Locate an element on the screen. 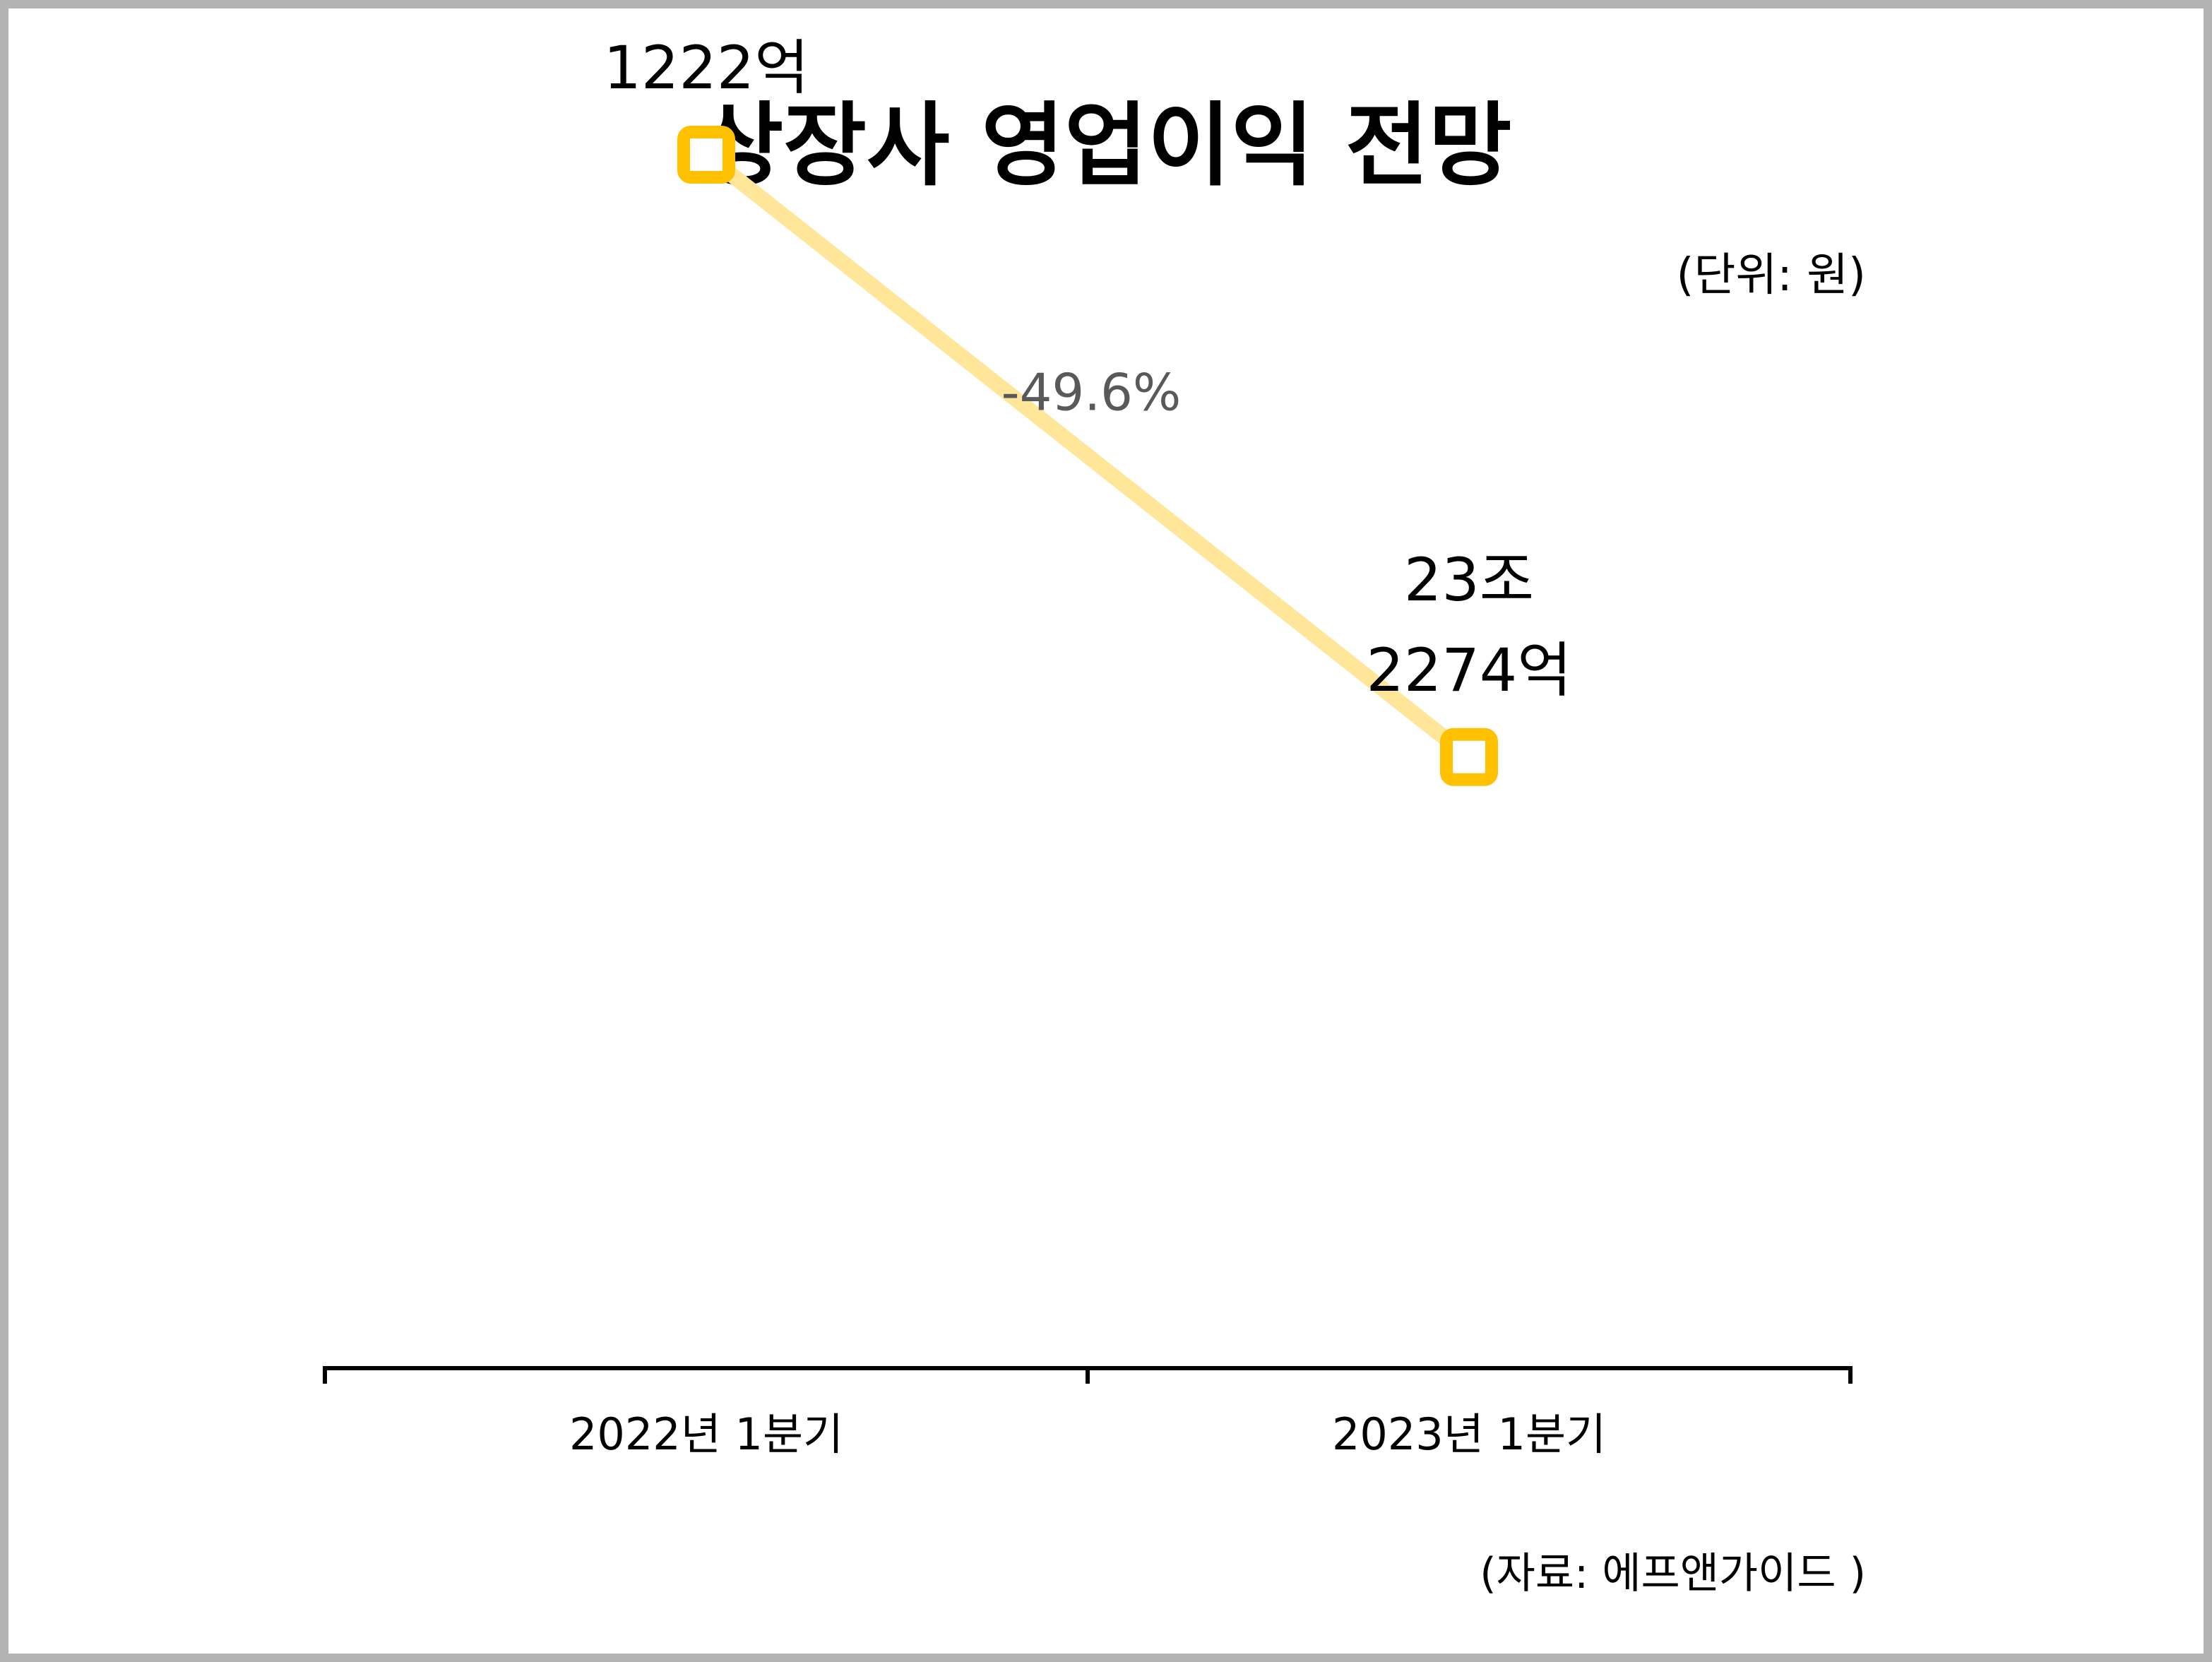 This screenshot has height=1662, width=2212. x-tick-label: 2023년 1분기 is located at coordinates (1469, 1434).